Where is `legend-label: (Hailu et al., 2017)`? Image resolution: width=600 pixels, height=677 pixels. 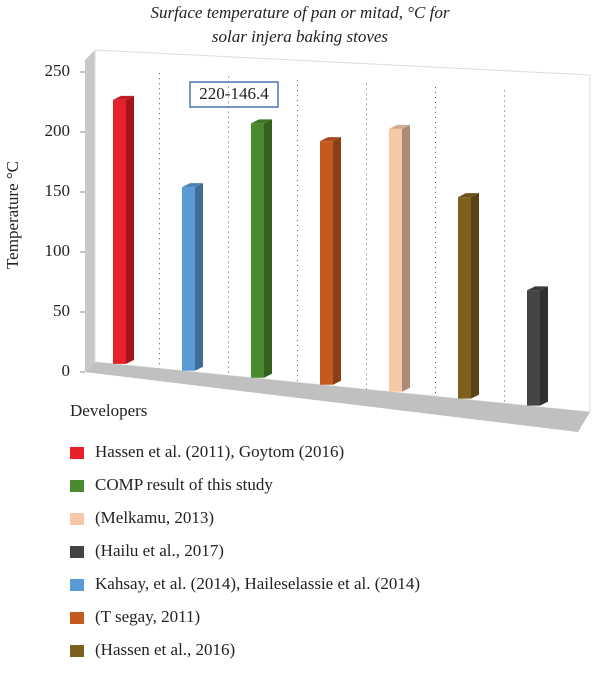
legend-label: (Hailu et al., 2017) is located at coordinates (159, 550).